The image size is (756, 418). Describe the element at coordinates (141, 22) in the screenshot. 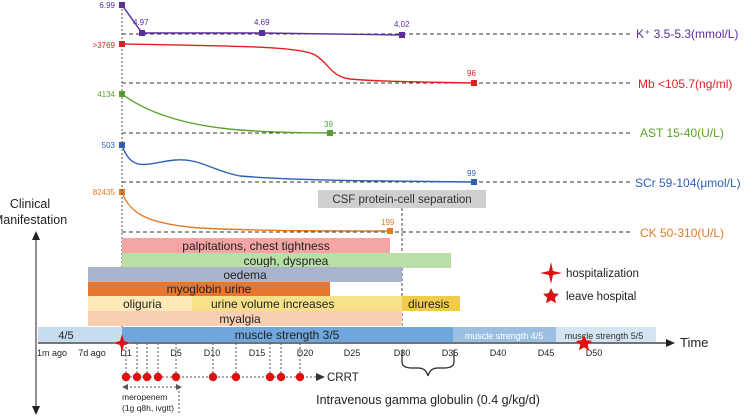

I see `k-value-1: 4.97` at that location.